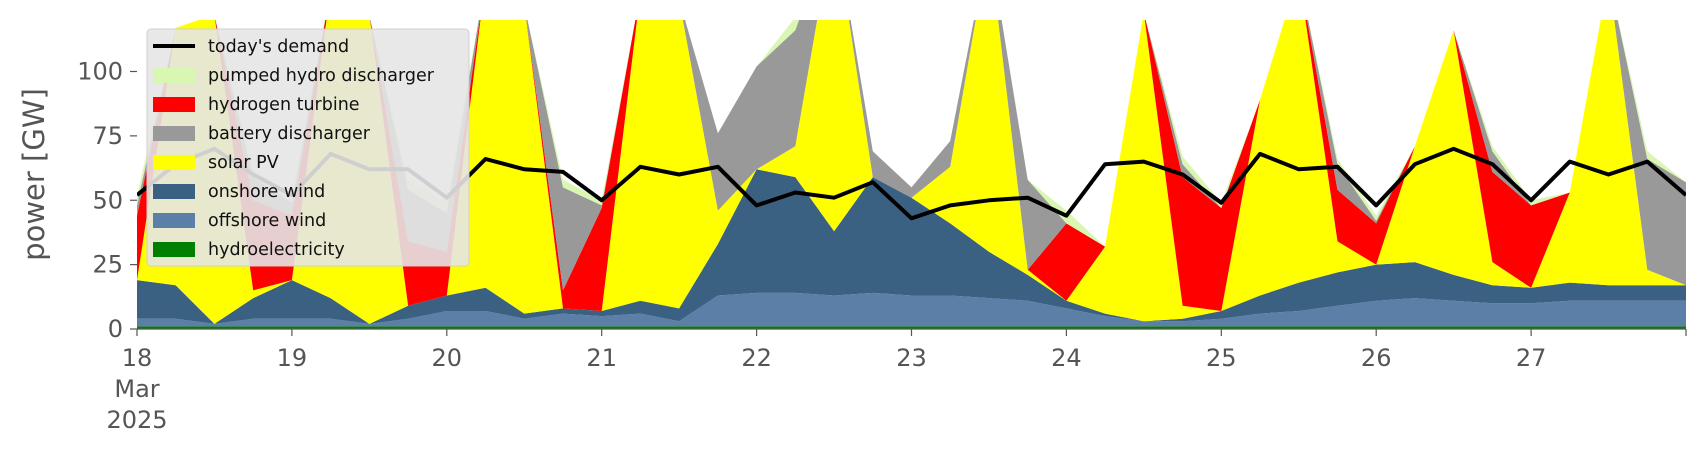 The width and height of the screenshot is (1706, 460). I want to click on legend-label-battery-discharger: battery discharger, so click(289, 134).